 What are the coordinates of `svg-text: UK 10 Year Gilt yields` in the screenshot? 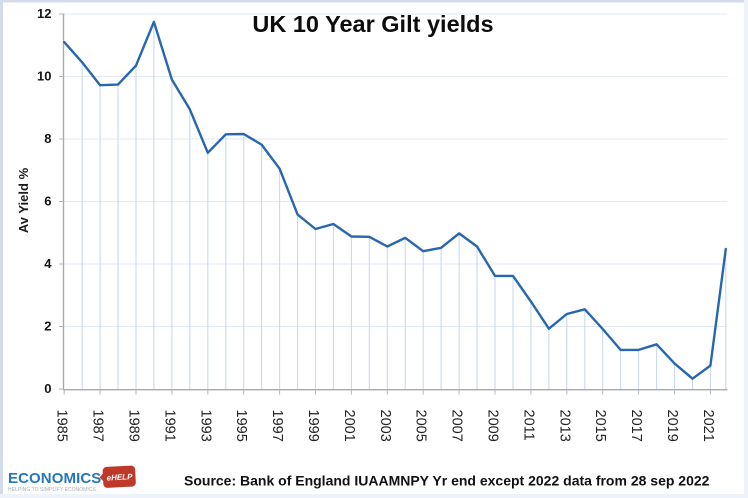 It's located at (372, 24).